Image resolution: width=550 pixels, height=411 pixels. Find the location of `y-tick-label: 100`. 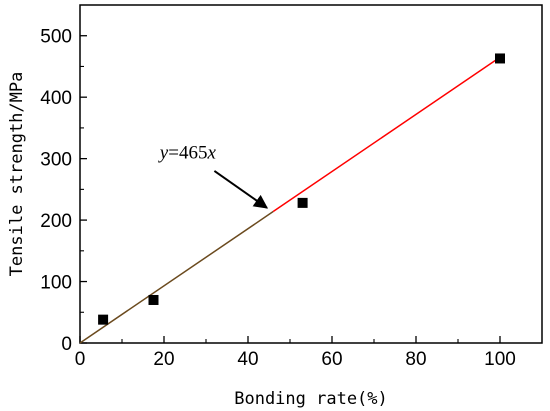

y-tick-label: 100 is located at coordinates (56, 283).